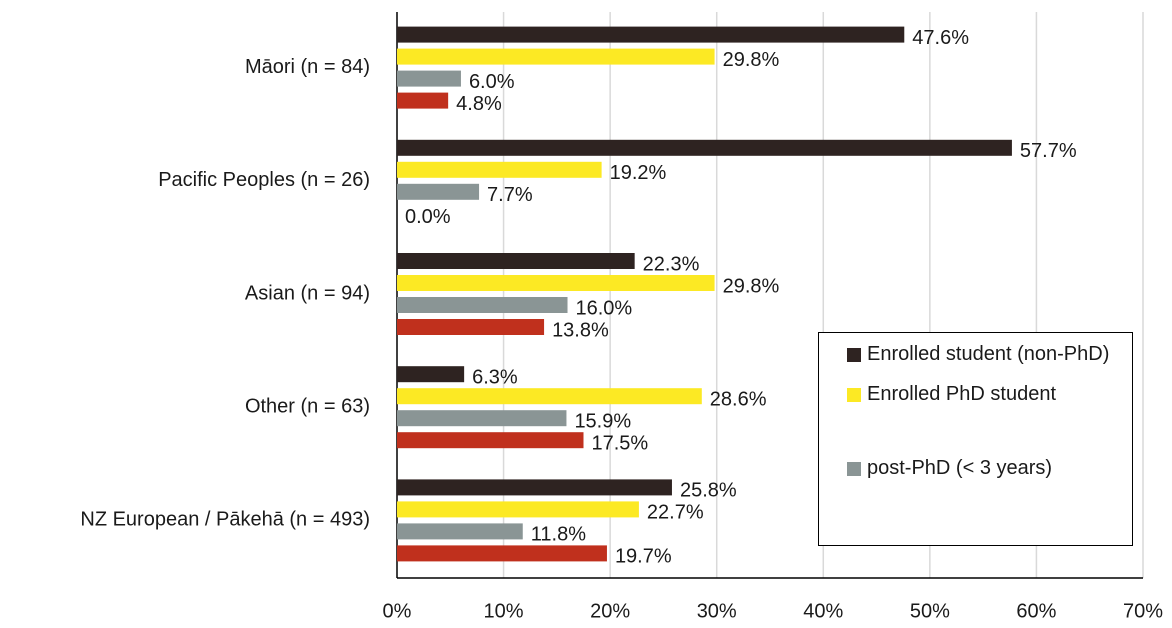  Describe the element at coordinates (602, 421) in the screenshot. I see `data-label: 15.9%` at that location.